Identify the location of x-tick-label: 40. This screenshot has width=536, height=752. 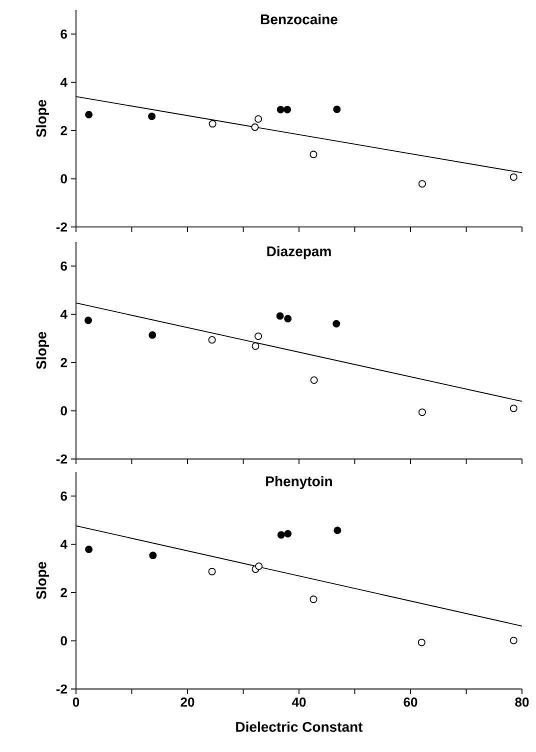
(299, 702).